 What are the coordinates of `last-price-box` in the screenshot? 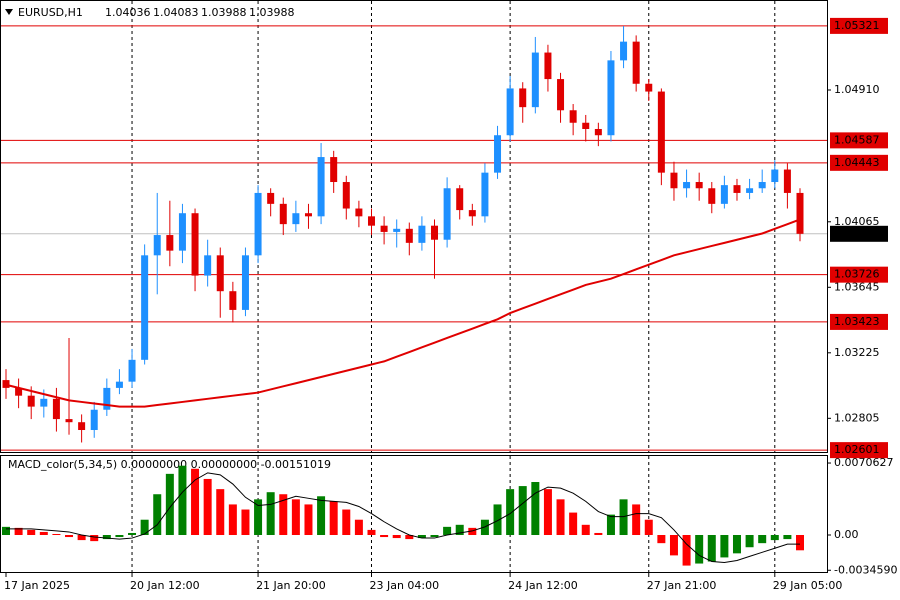 It's located at (859, 233).